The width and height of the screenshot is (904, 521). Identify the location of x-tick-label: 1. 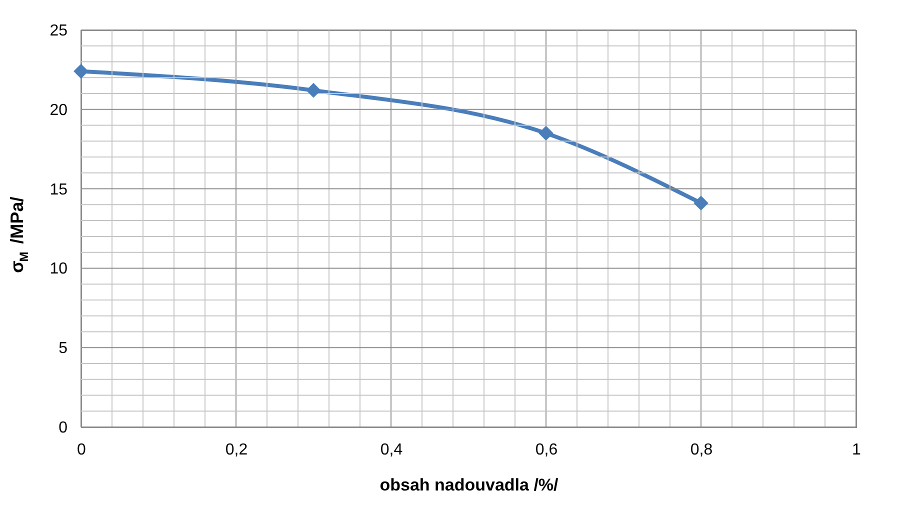
(857, 450).